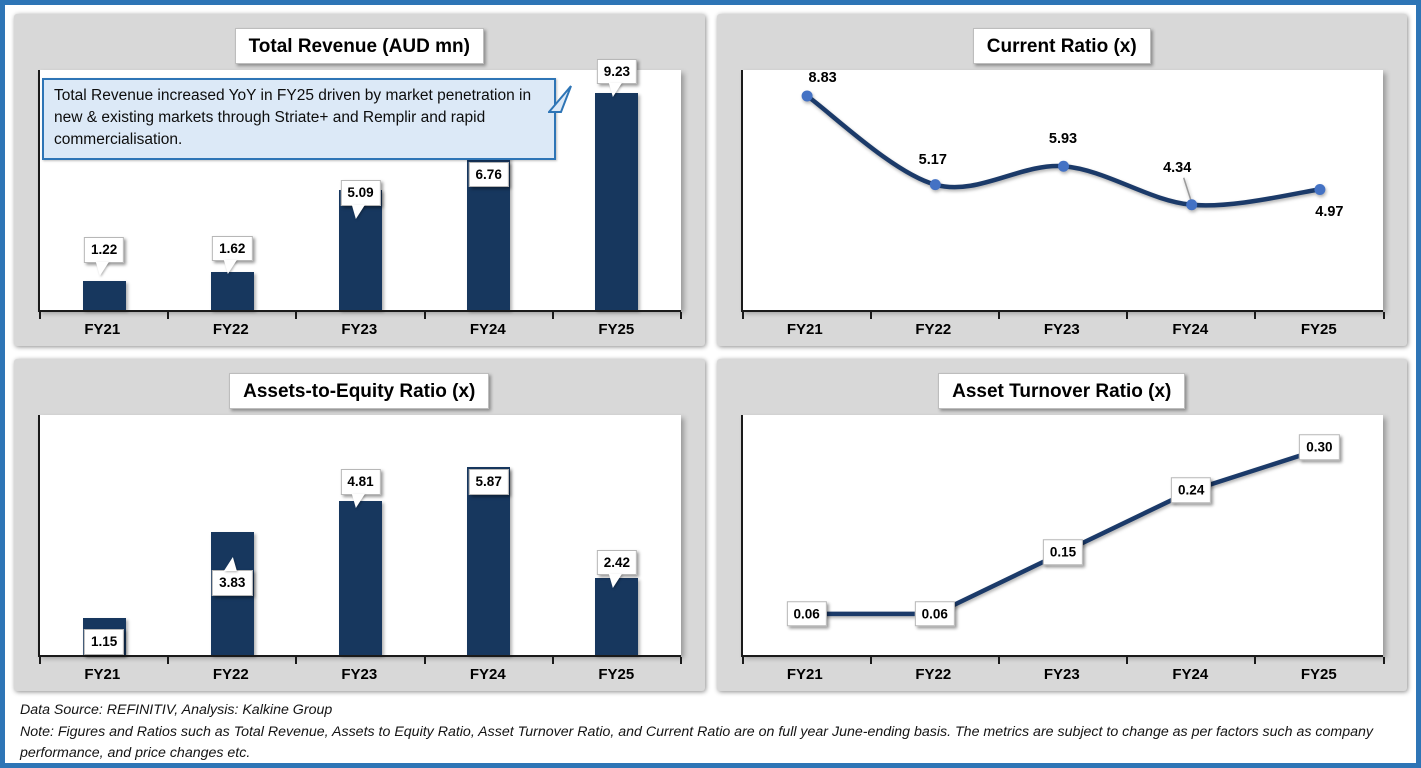  I want to click on bar-FY23, so click(360, 578).